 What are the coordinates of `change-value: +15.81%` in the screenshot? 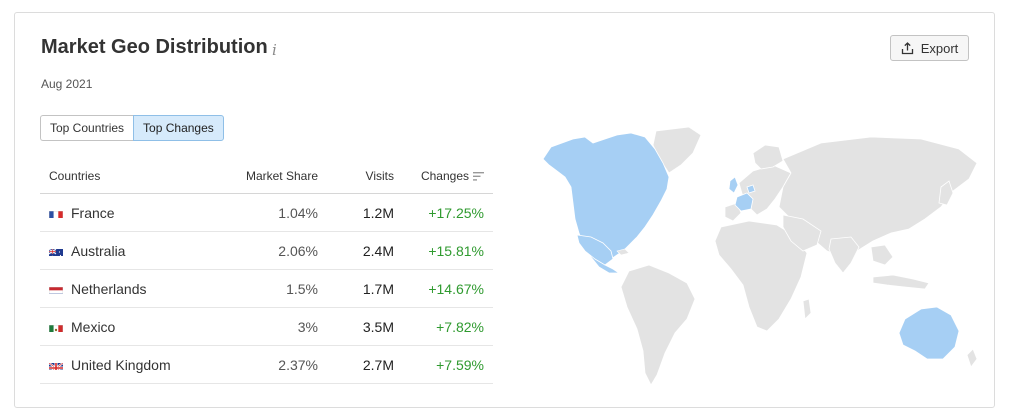 It's located at (456, 250).